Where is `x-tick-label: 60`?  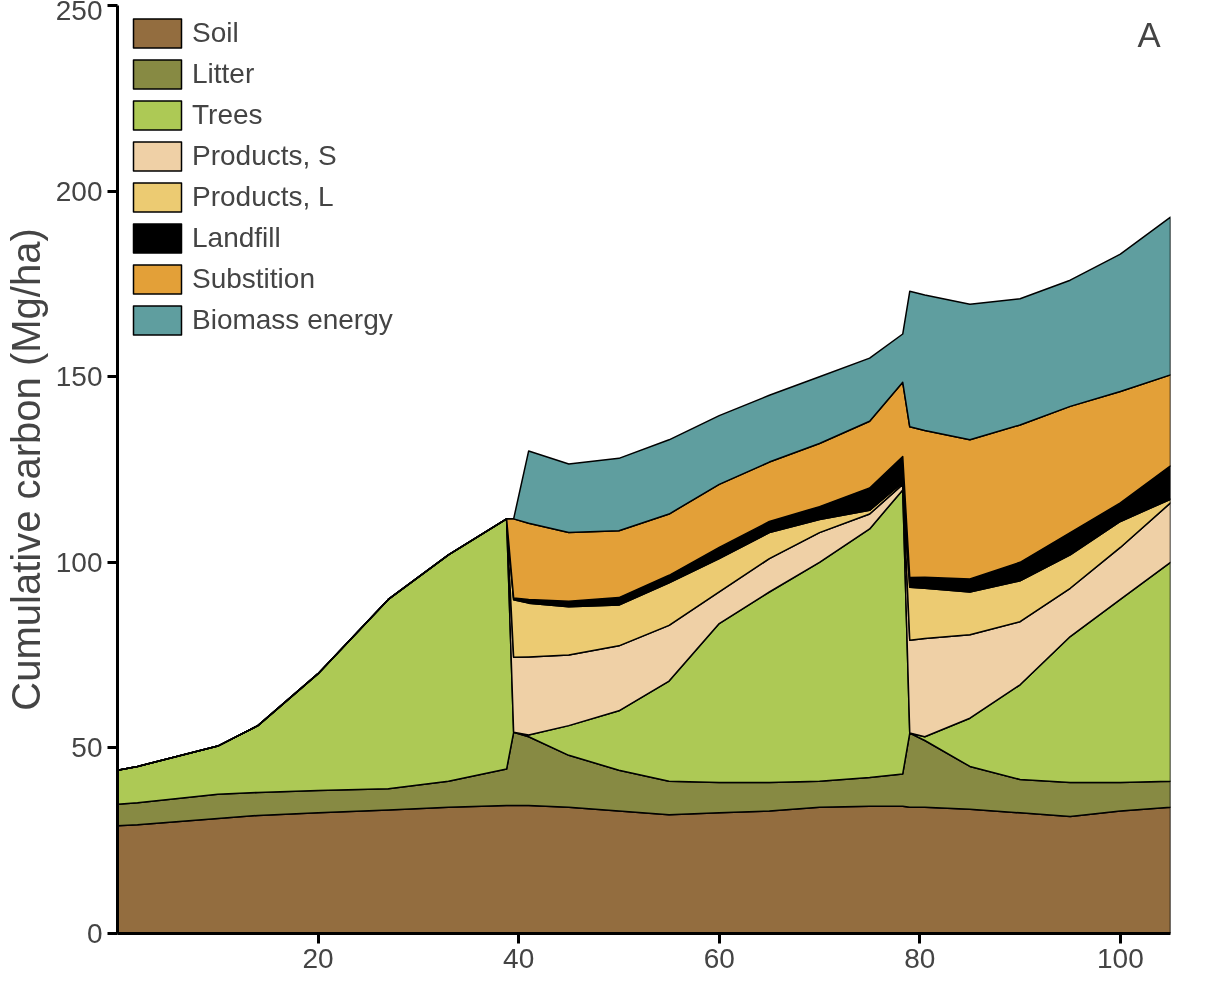 x-tick-label: 60 is located at coordinates (719, 958).